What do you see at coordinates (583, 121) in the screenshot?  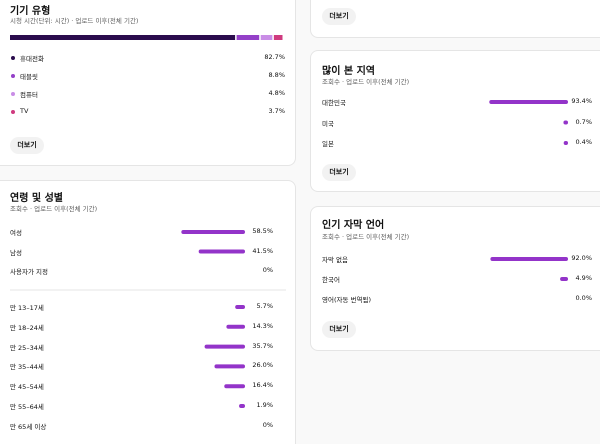 I see `row-value: 0.7%` at bounding box center [583, 121].